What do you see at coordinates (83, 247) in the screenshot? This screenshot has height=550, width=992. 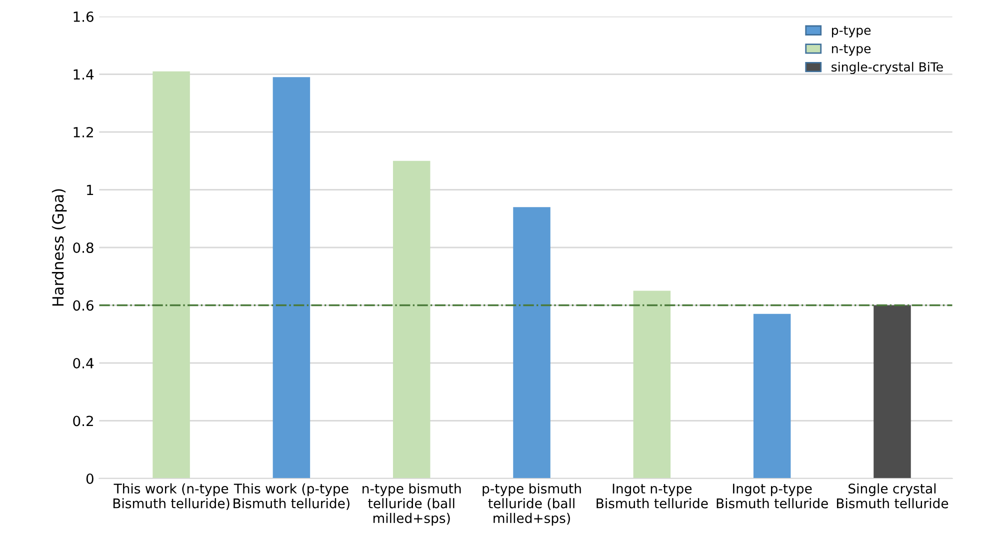 I see `y-tick-label: 0.8` at bounding box center [83, 247].